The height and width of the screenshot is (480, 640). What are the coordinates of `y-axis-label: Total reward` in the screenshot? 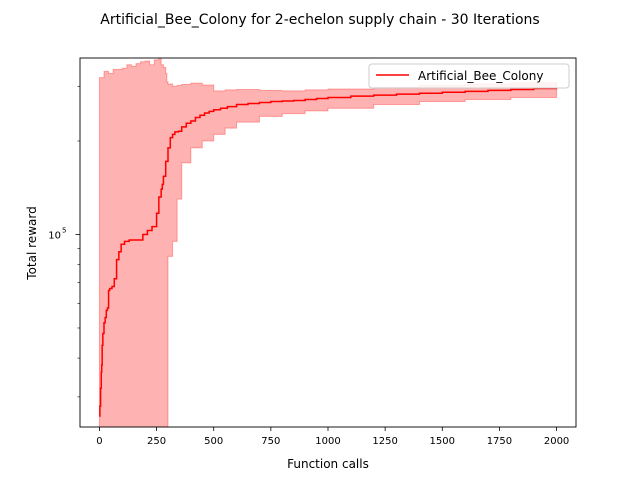 It's located at (32, 243).